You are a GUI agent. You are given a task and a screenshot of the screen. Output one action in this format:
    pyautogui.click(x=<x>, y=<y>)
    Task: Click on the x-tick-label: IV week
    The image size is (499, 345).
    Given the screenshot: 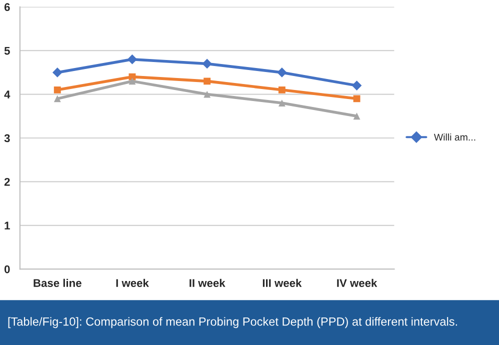 What is the action you would take?
    pyautogui.click(x=357, y=282)
    